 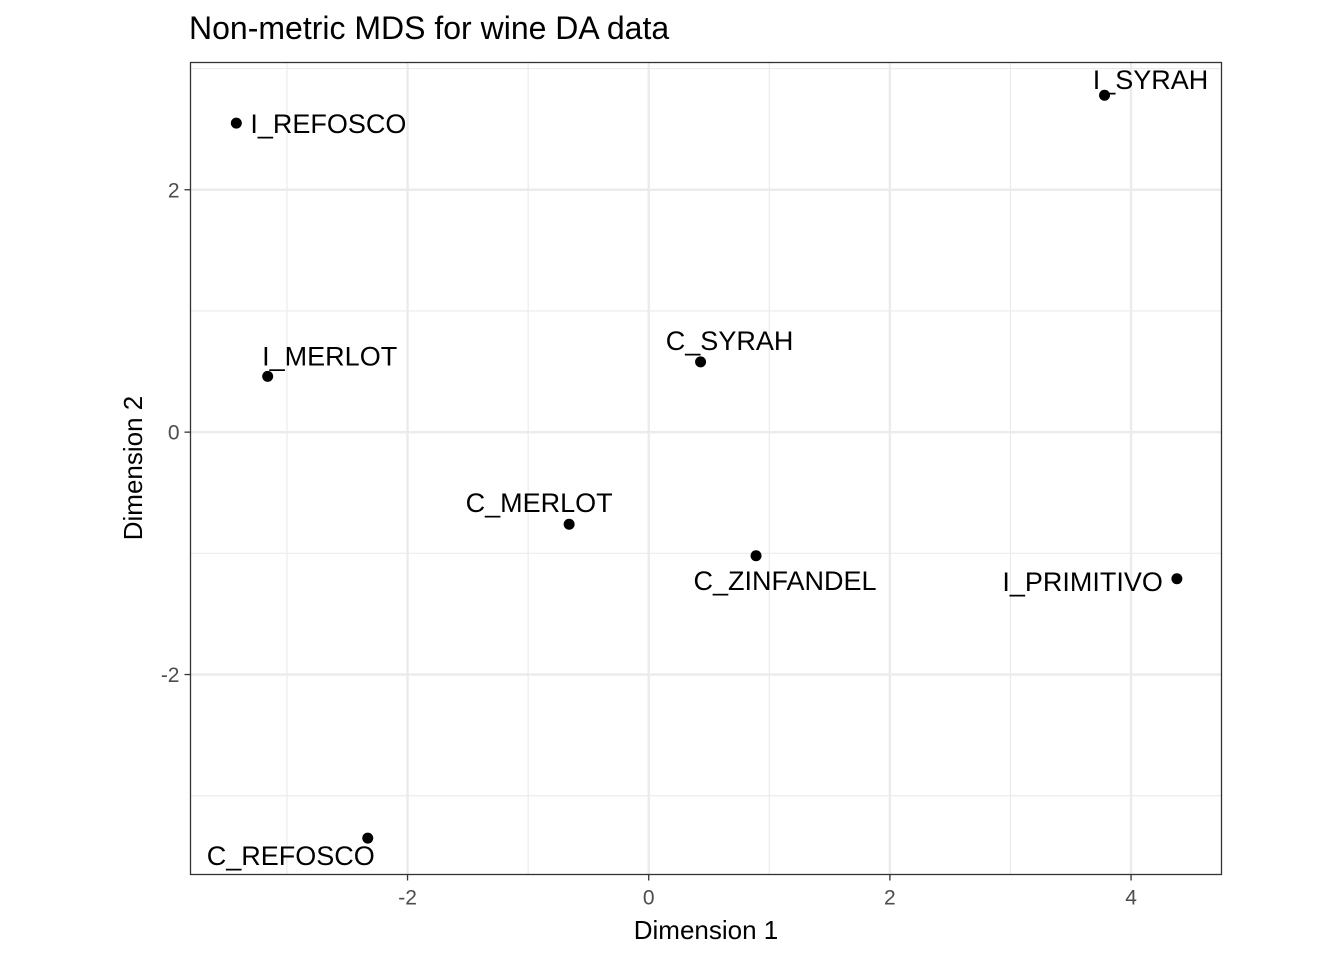 I want to click on y-axis-title: Dimension 2, so click(x=133, y=468).